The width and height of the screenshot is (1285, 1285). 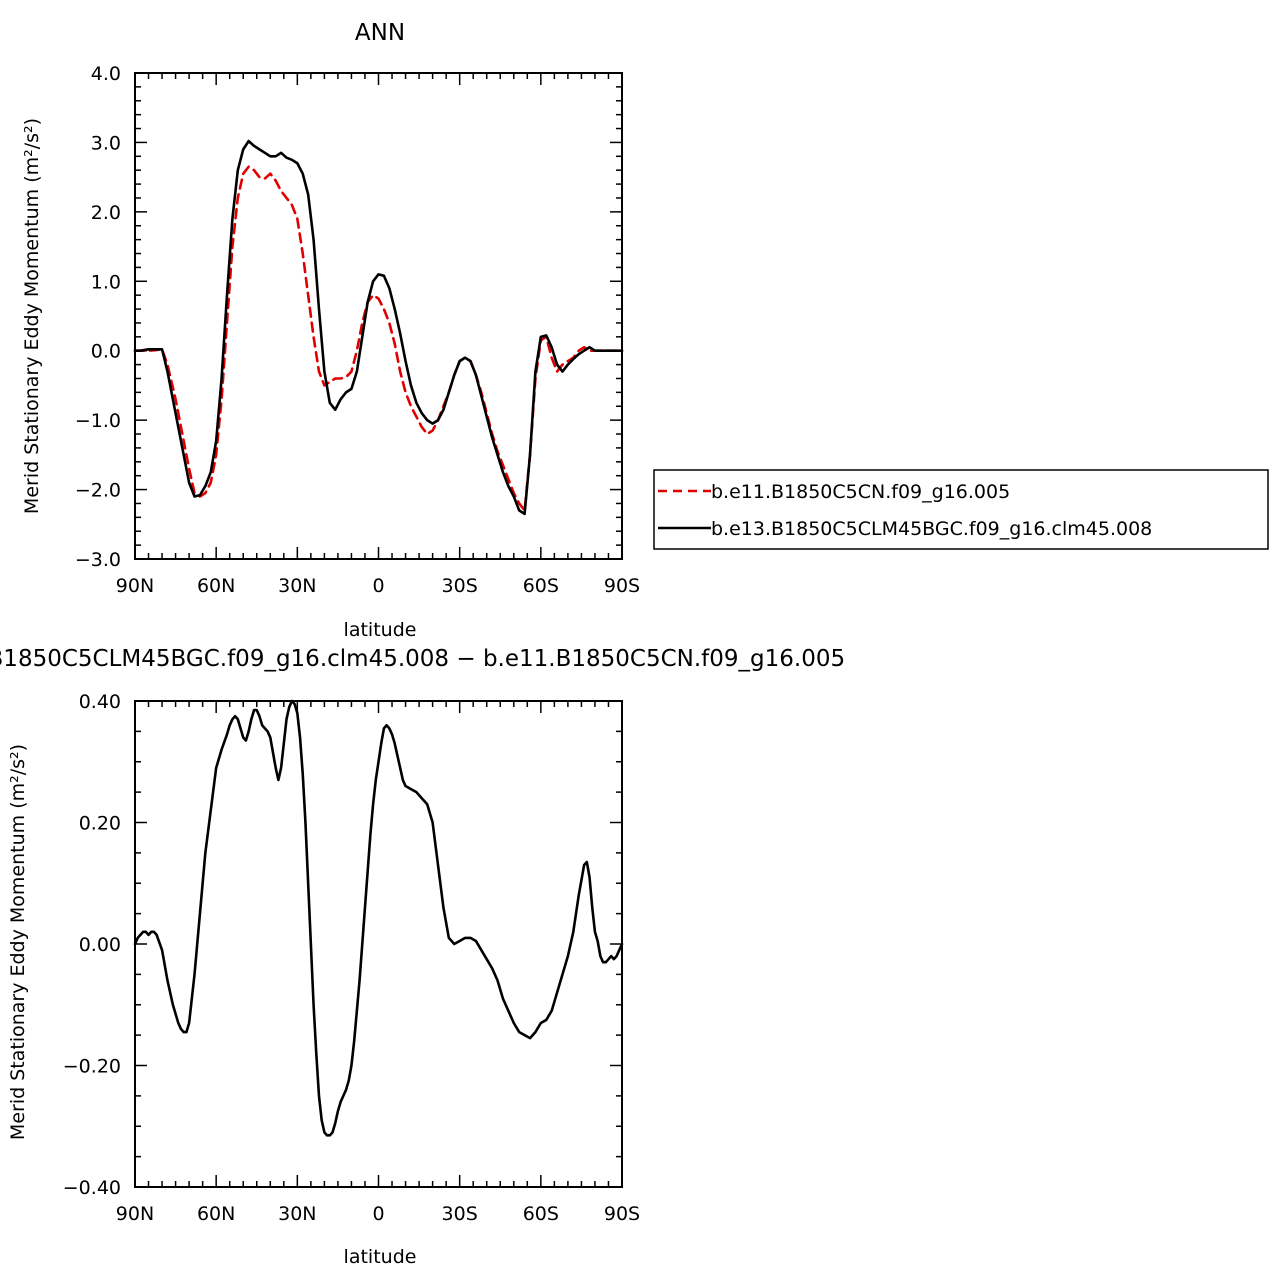 What do you see at coordinates (378, 1214) in the screenshot?
I see `bottom-x-tick-label: 0` at bounding box center [378, 1214].